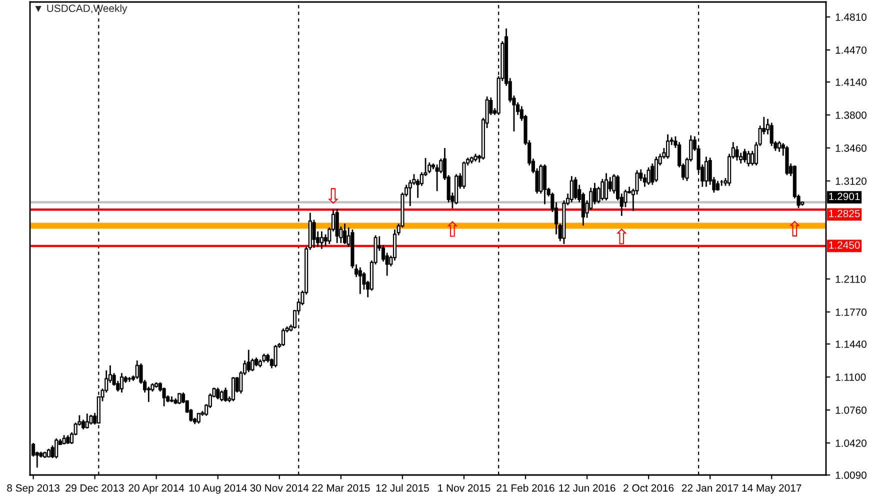 The height and width of the screenshot is (500, 870). What do you see at coordinates (464, 488) in the screenshot?
I see `x-tick-label: 1 Nov 2015` at bounding box center [464, 488].